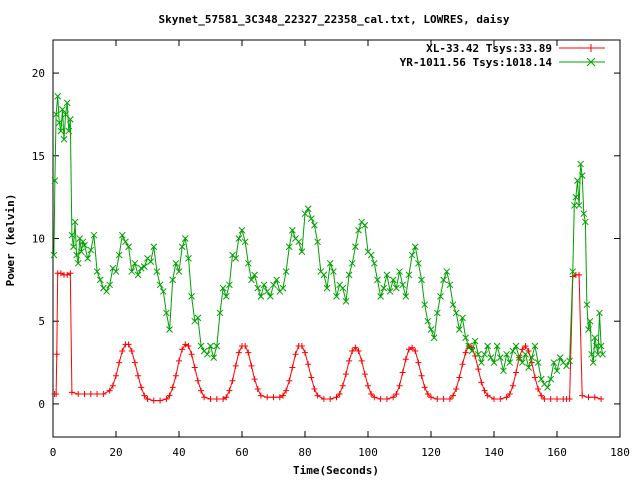 Image resolution: width=640 pixels, height=480 pixels. I want to click on x-tick-label: 180, so click(620, 452).